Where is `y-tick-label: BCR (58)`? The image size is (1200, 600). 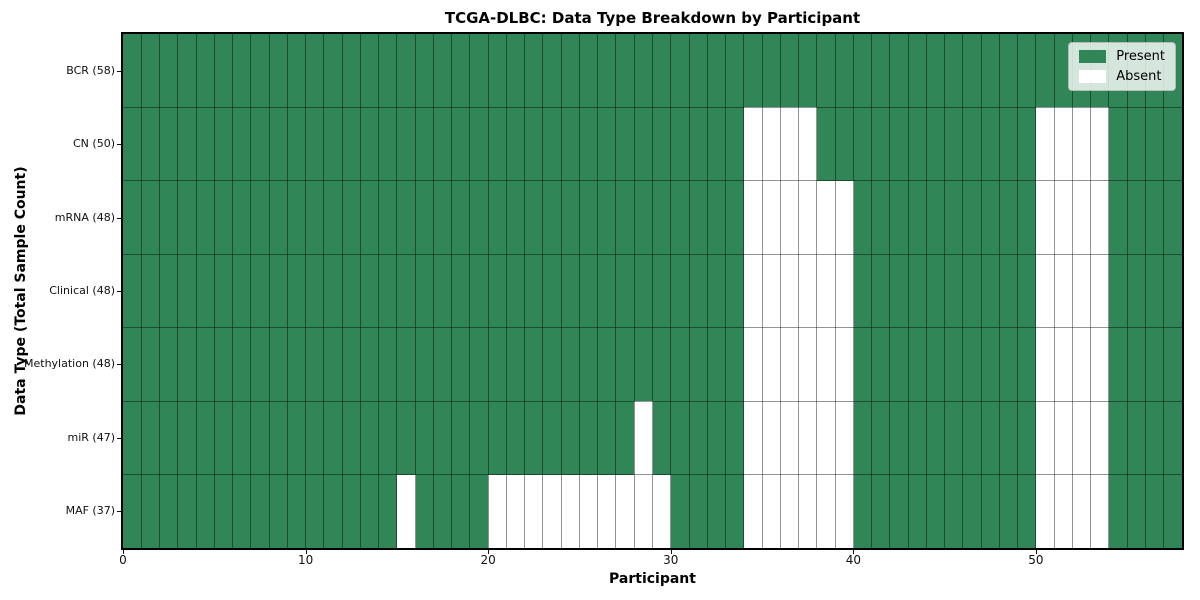
y-tick-label: BCR (58) is located at coordinates (90, 70).